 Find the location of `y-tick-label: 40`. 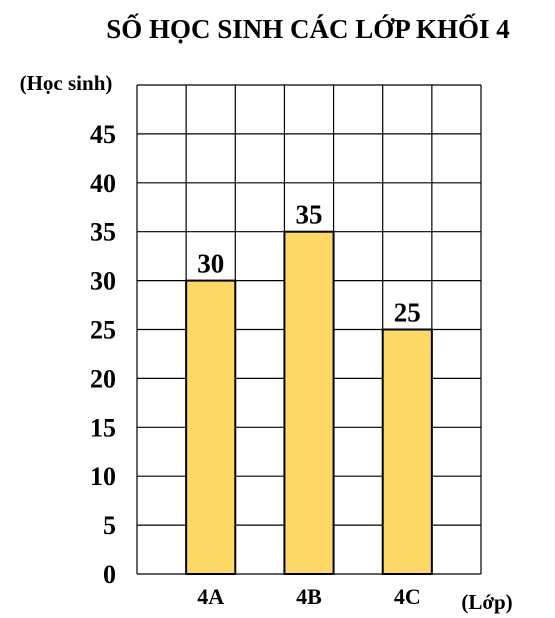

y-tick-label: 40 is located at coordinates (103, 183).